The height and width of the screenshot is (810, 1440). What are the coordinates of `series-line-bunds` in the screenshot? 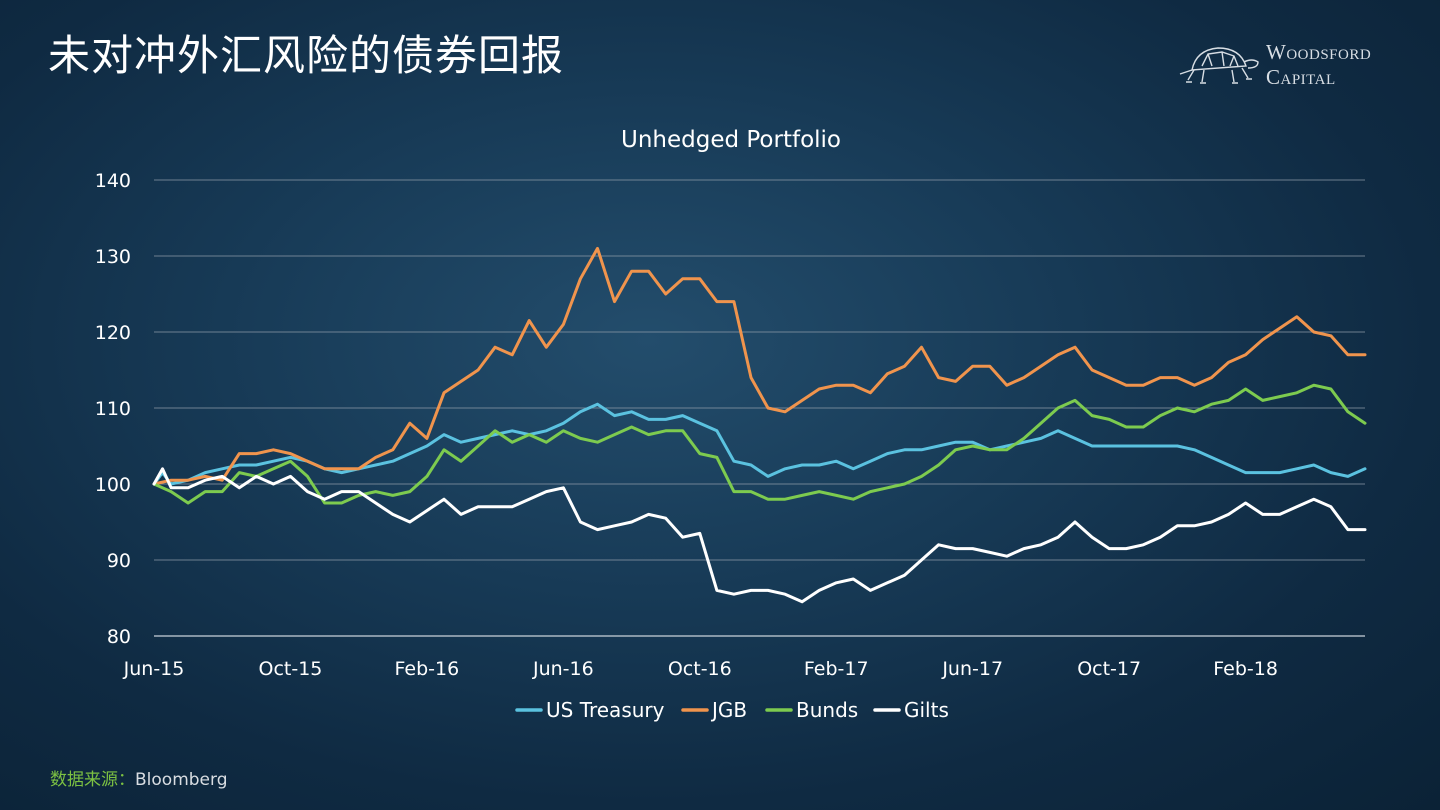 It's located at (759, 444).